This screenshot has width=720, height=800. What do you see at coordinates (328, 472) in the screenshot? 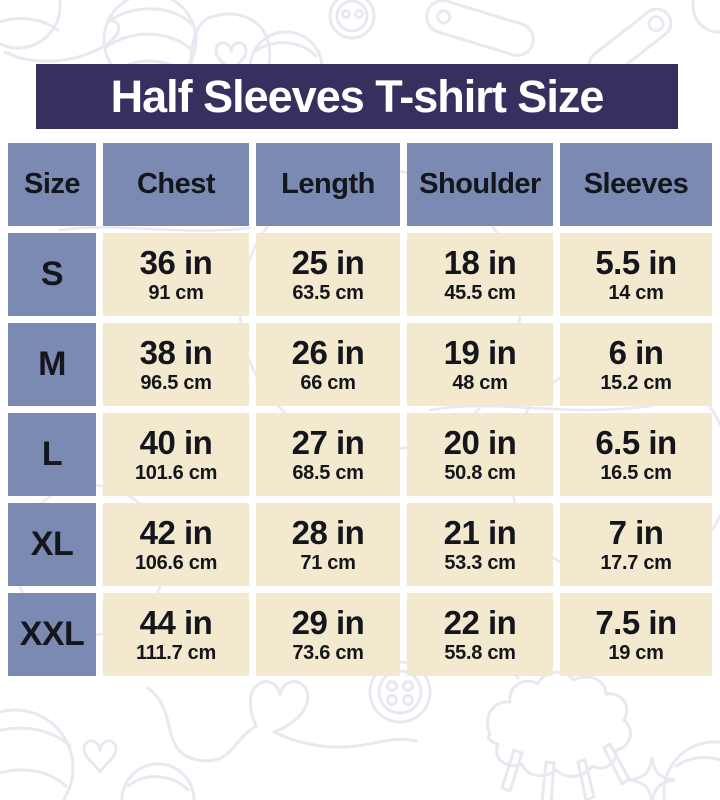
I see `value-cm: 68.5 cm` at bounding box center [328, 472].